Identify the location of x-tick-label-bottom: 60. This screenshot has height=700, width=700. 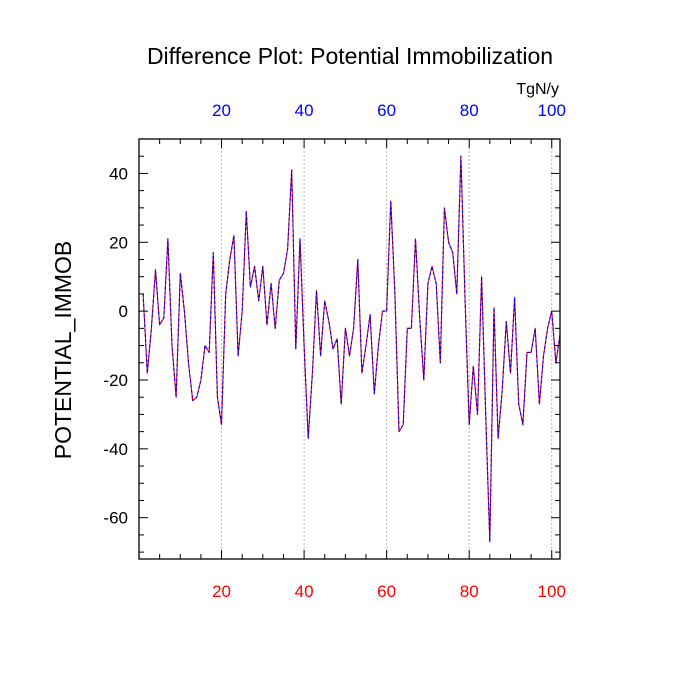
(386, 591).